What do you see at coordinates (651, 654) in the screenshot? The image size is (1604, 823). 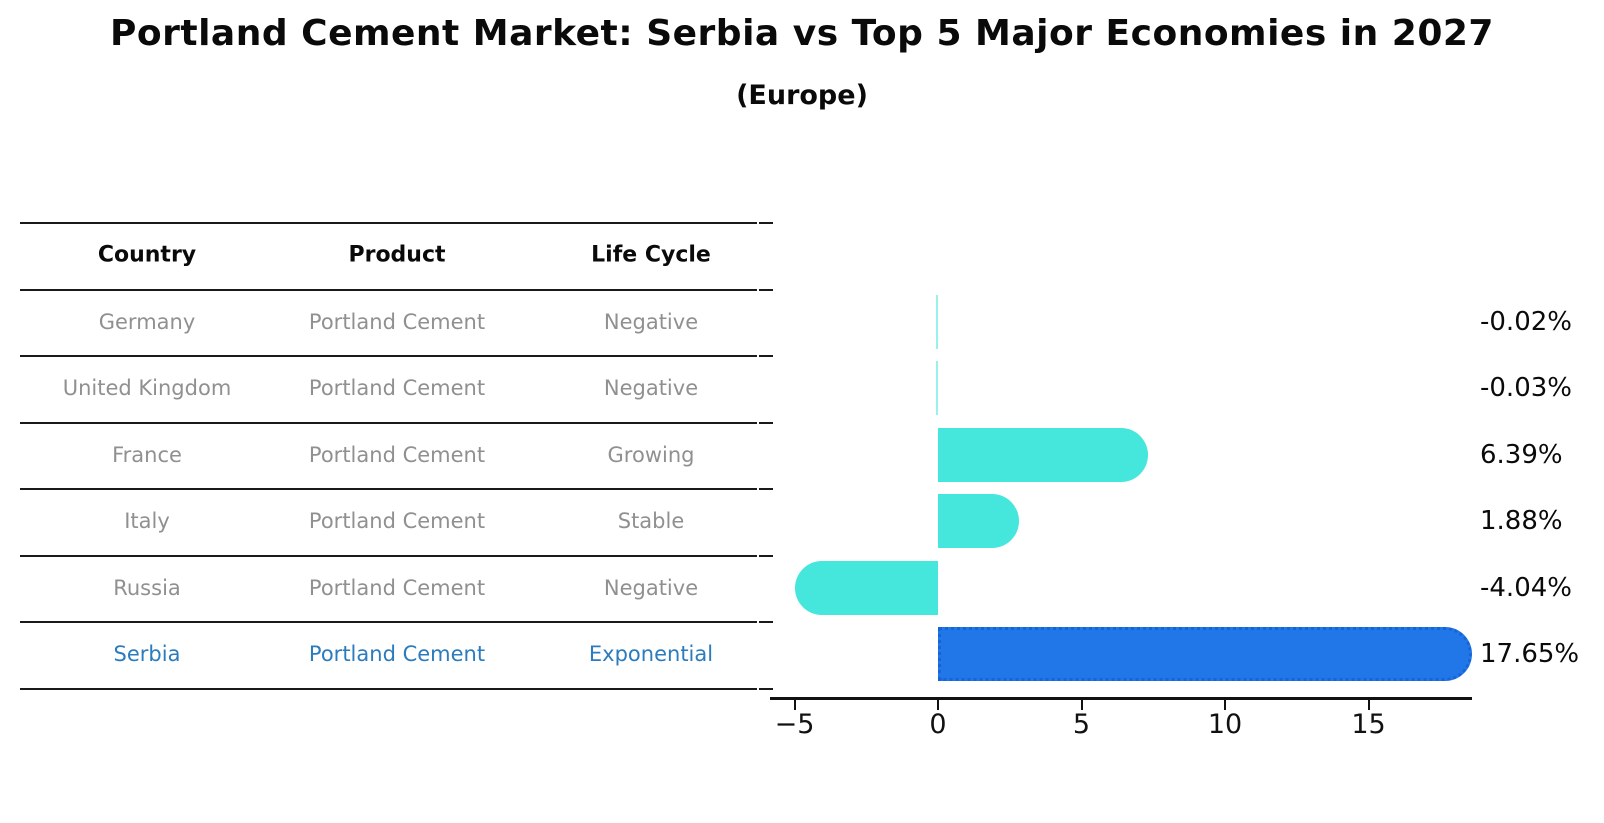 I see `cell-life-cycle: Exponential` at bounding box center [651, 654].